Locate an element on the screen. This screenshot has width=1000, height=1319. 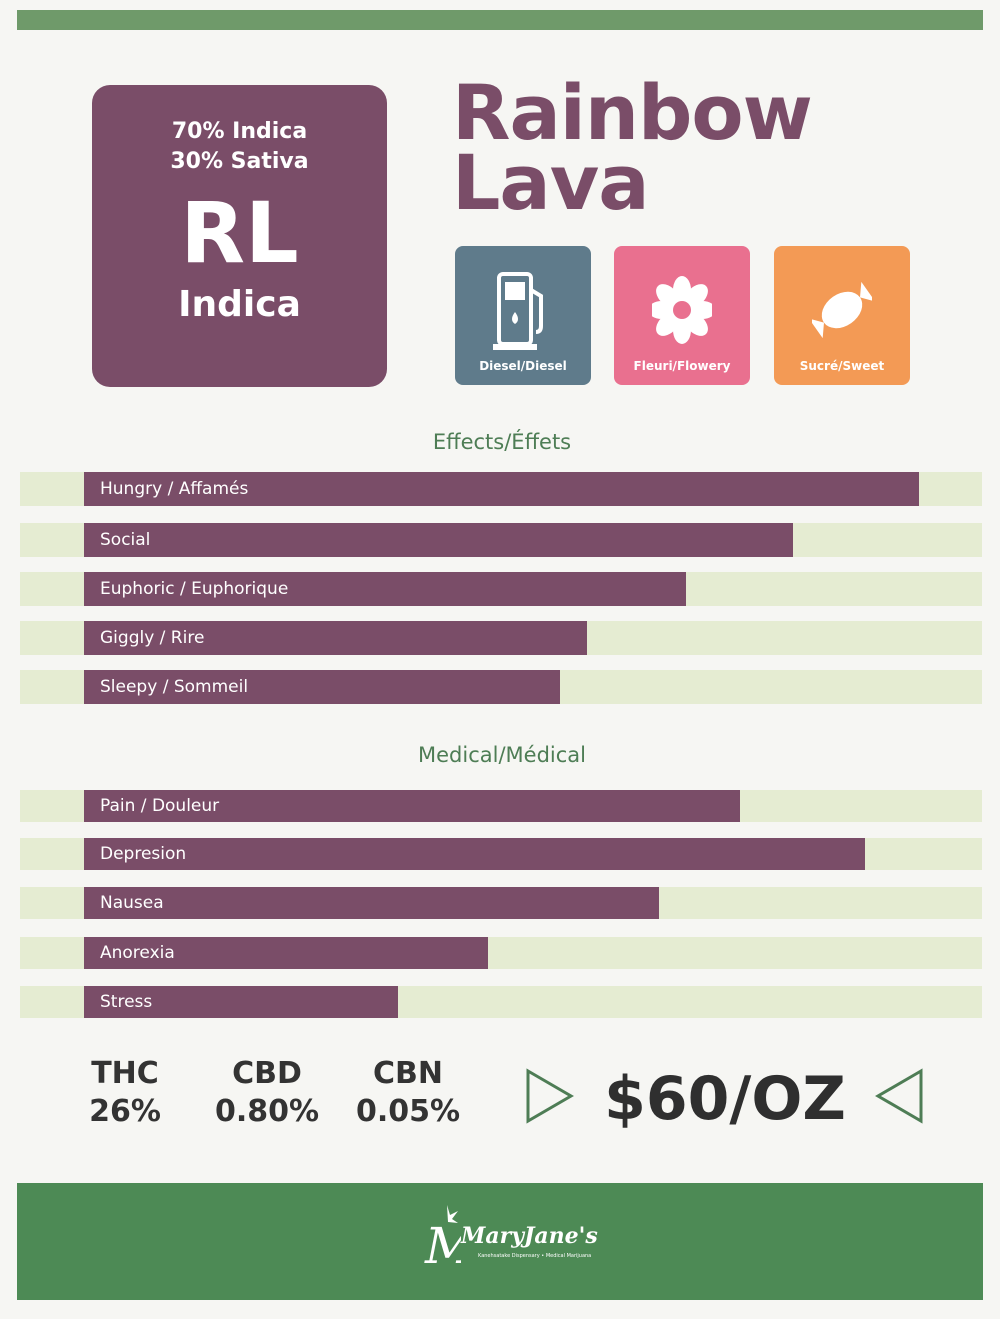
name-line: Rainbow is located at coordinates (632, 112).